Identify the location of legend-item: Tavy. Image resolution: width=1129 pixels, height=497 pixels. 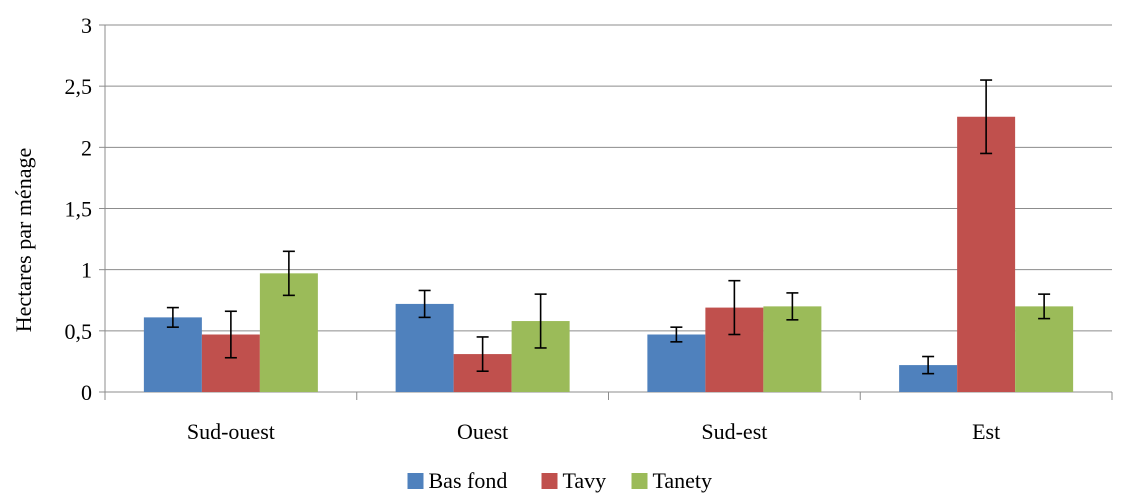
(574, 480).